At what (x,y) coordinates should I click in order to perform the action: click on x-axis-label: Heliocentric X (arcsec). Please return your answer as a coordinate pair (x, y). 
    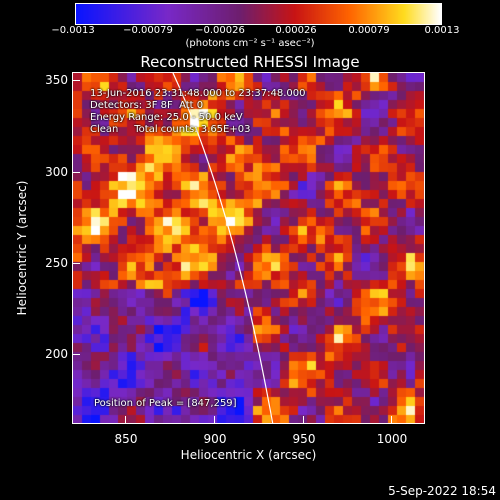
    Looking at the image, I should click on (248, 455).